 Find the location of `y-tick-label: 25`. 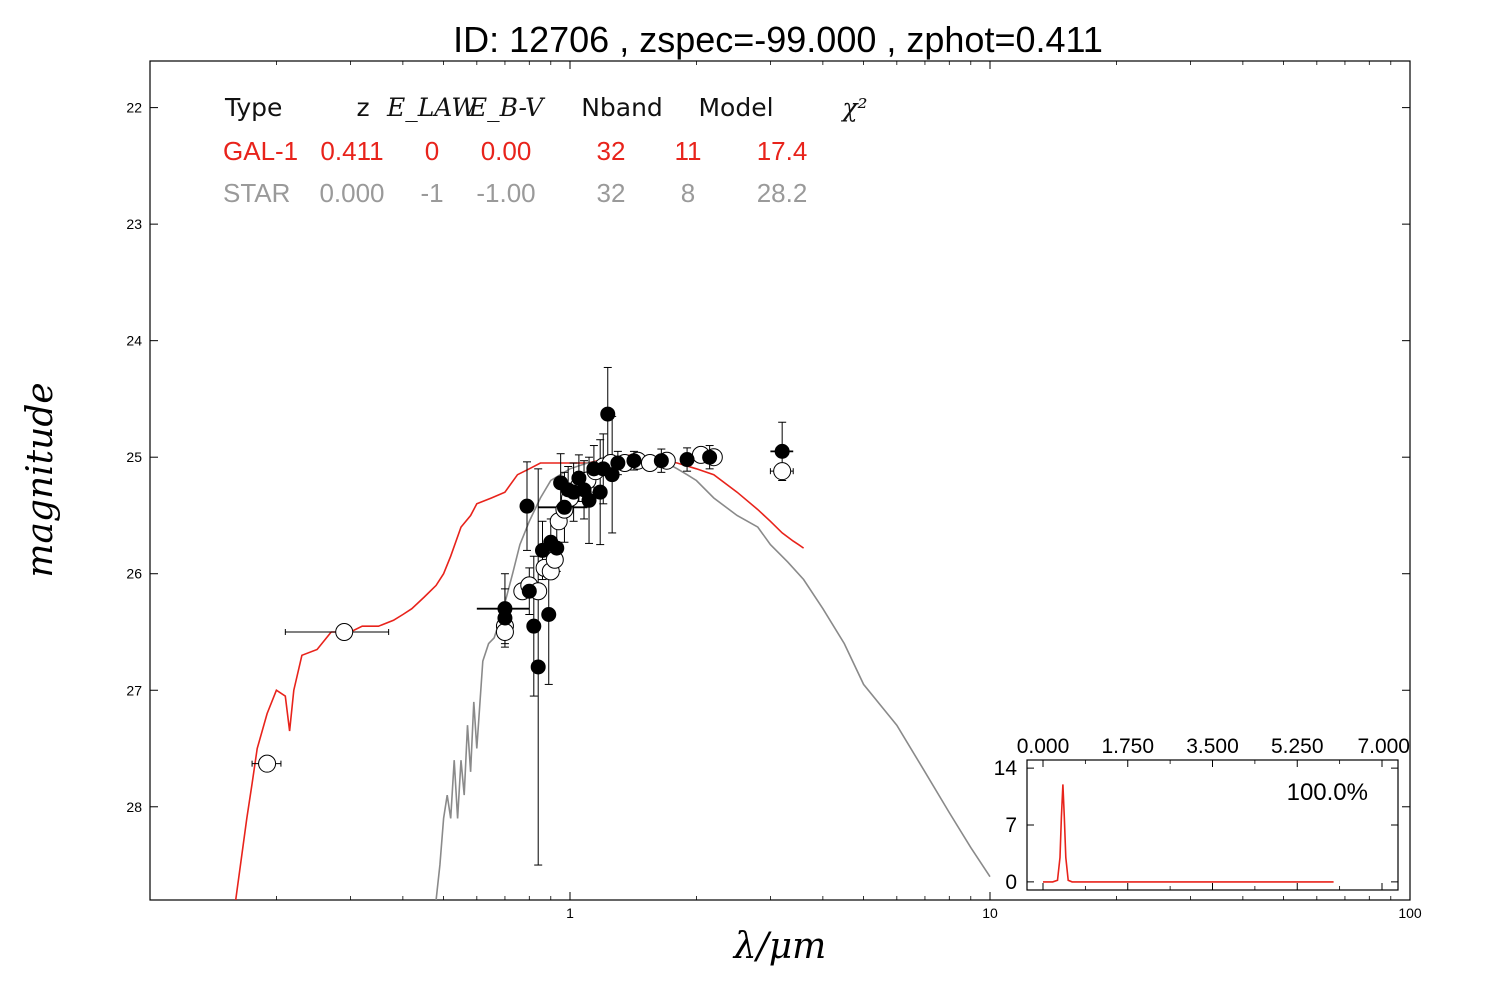

y-tick-label: 25 is located at coordinates (134, 457).